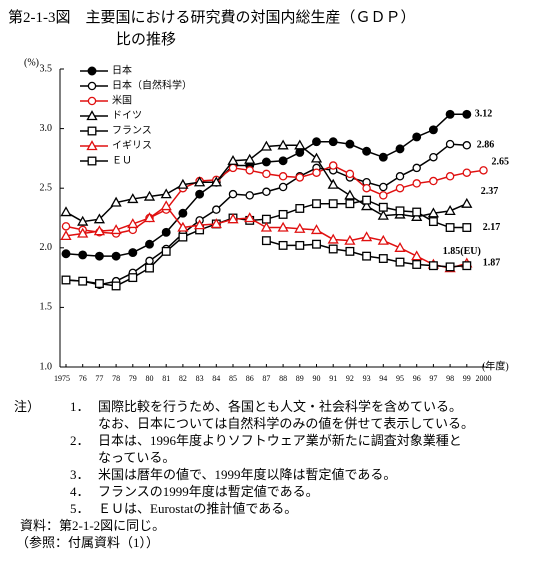 This screenshot has width=534, height=567. What do you see at coordinates (166, 378) in the screenshot?
I see `x-tick-label: 81` at bounding box center [166, 378].